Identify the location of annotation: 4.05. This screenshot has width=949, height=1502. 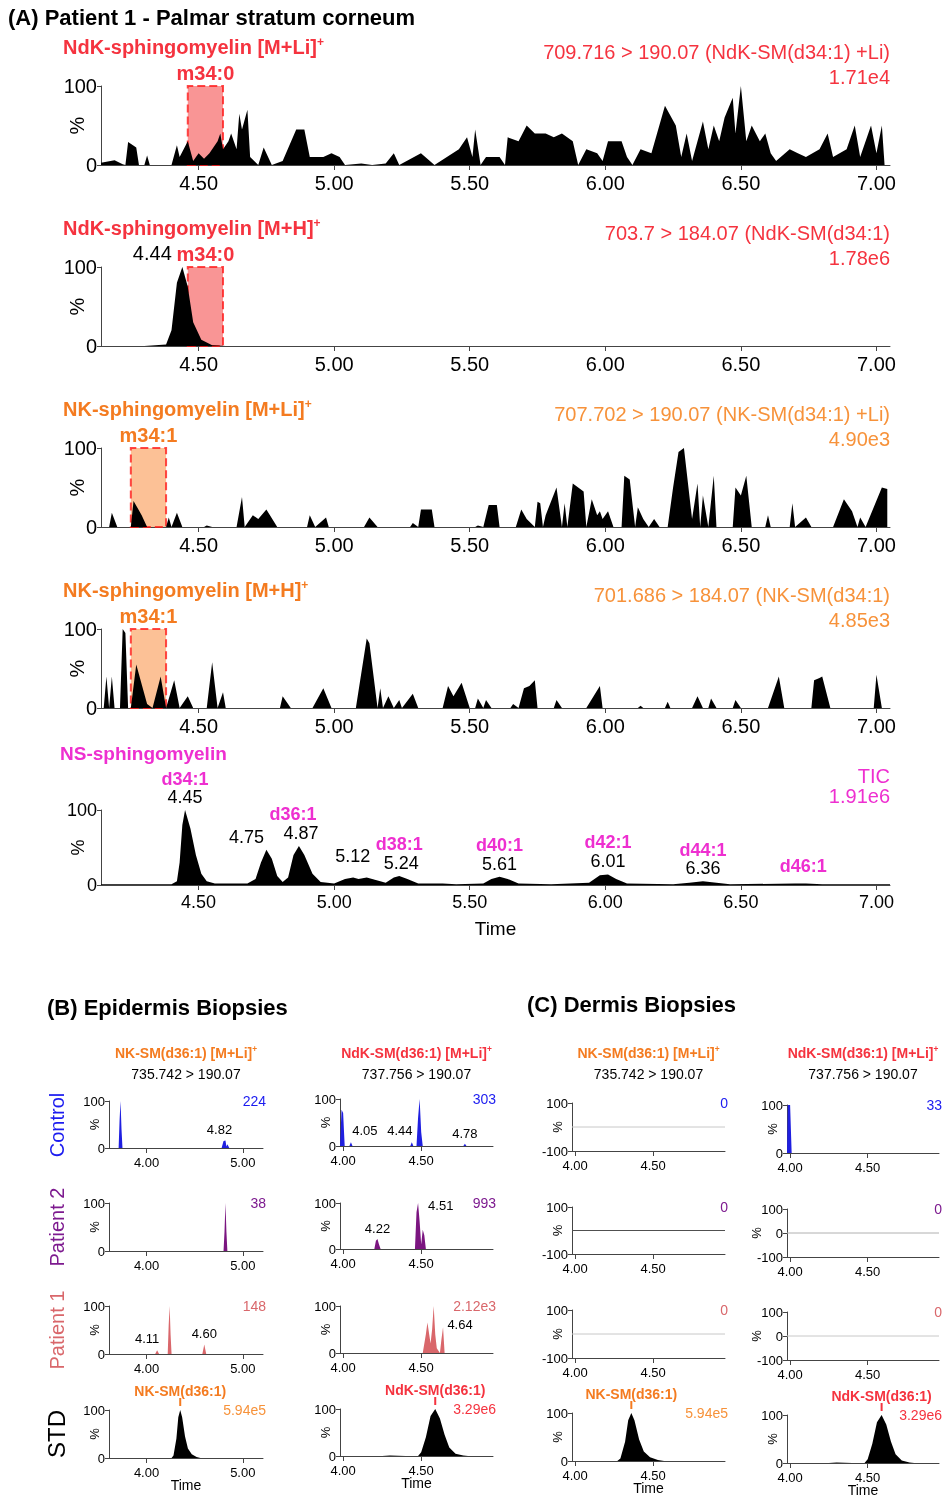
(365, 1131).